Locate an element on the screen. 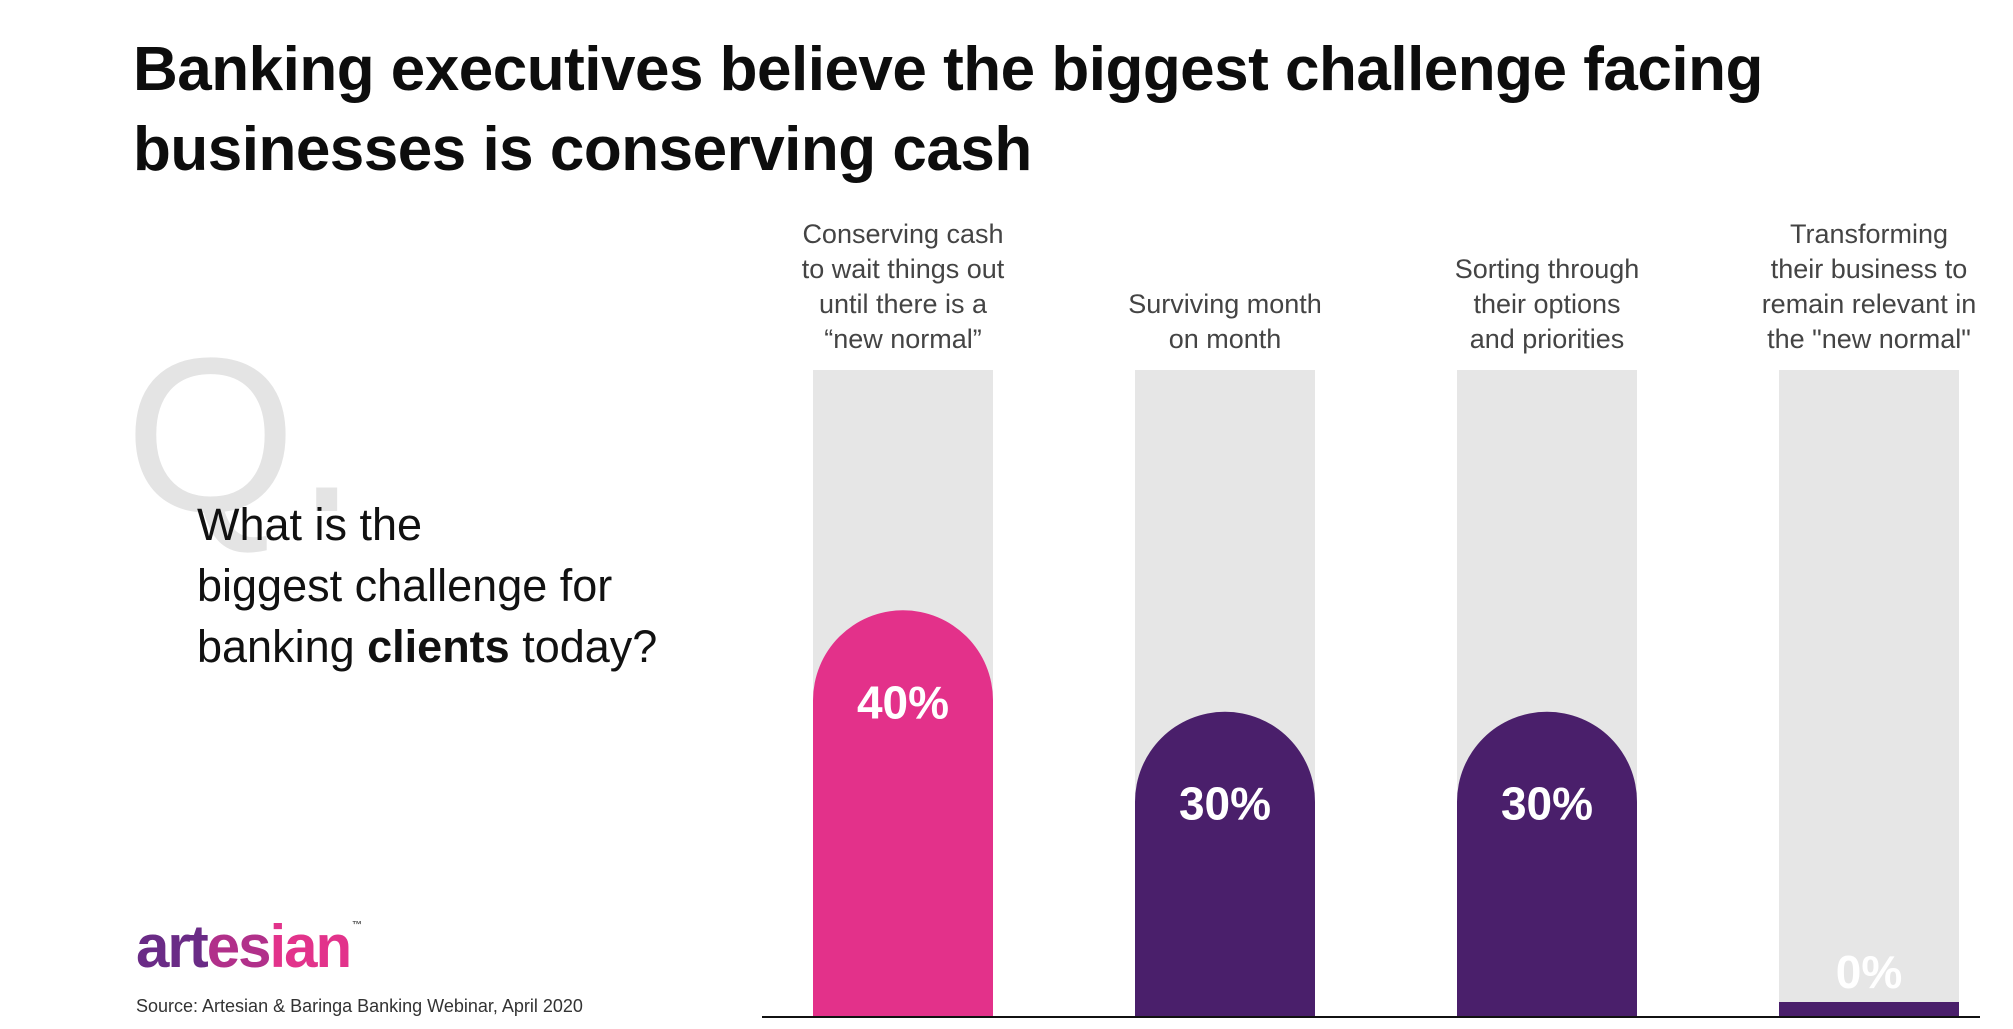  artesian-logo: artesian ™ is located at coordinates (249, 946).